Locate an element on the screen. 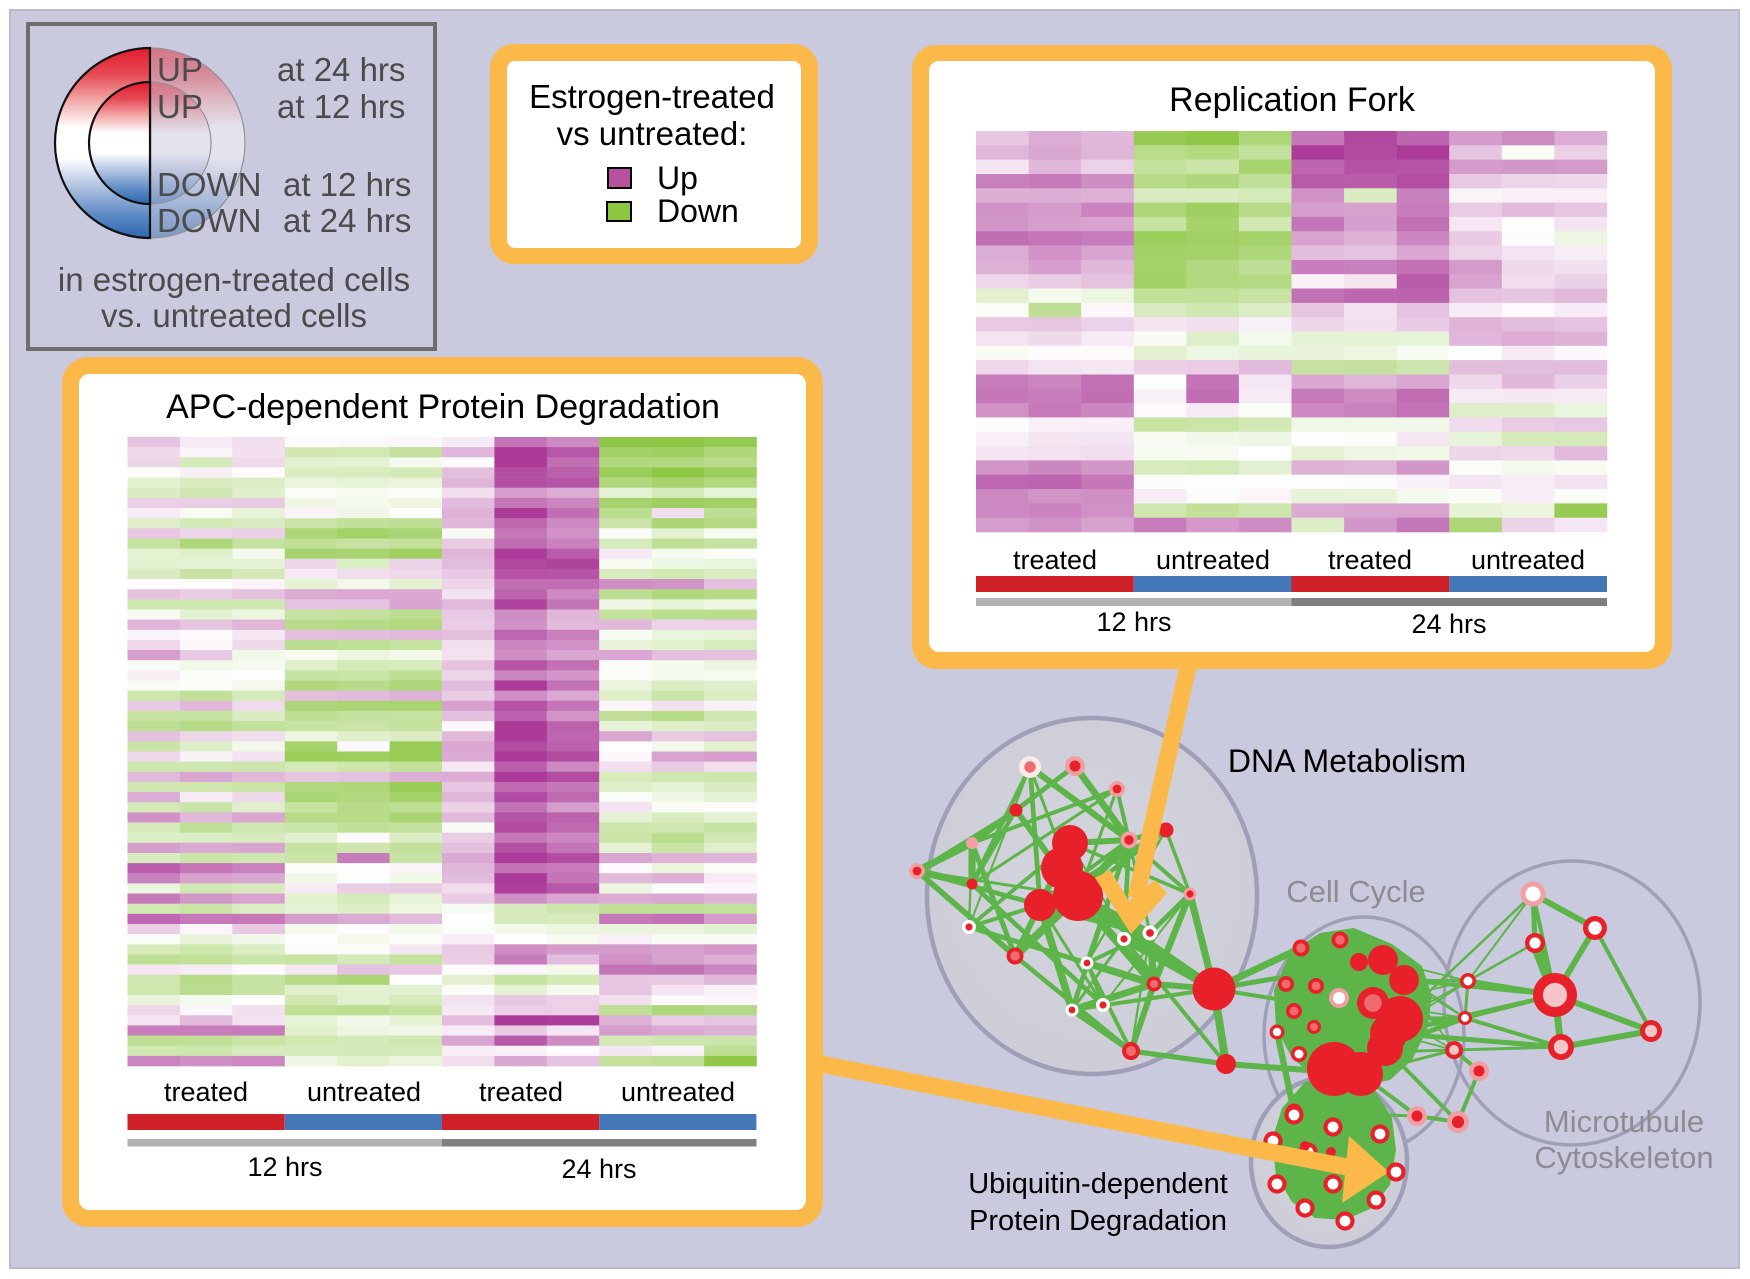  svg-text: Up is located at coordinates (677, 178).